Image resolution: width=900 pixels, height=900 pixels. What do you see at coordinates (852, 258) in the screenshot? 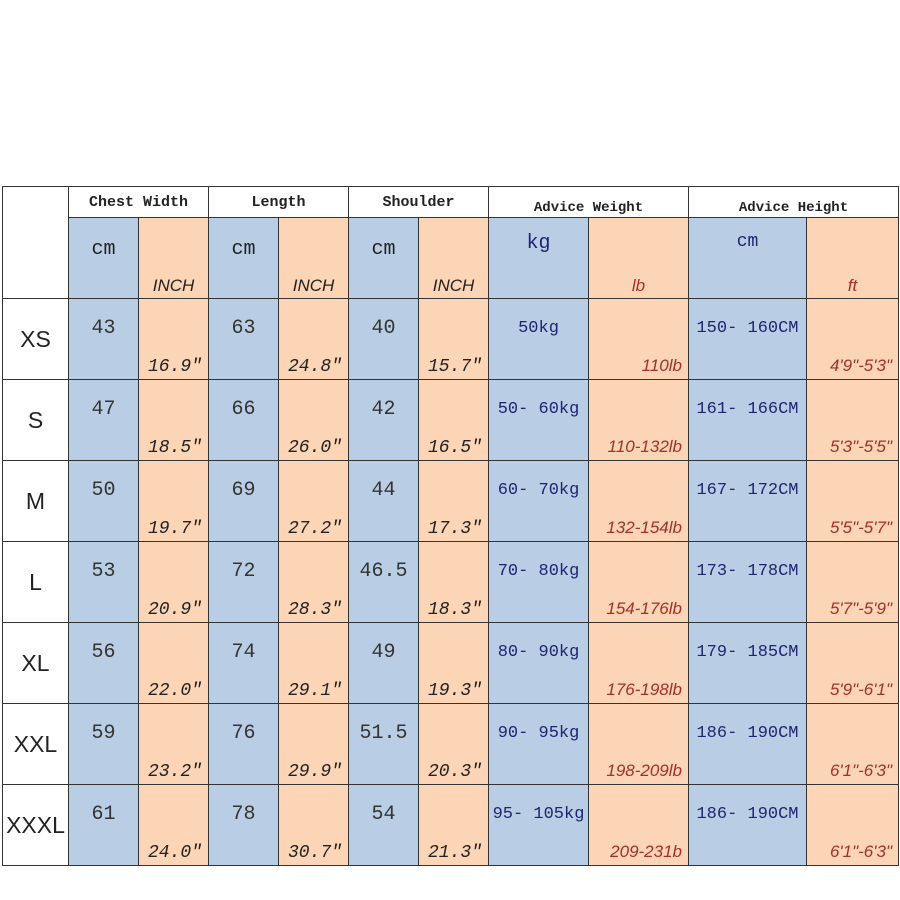
I see `unit-ft: ft` at bounding box center [852, 258].